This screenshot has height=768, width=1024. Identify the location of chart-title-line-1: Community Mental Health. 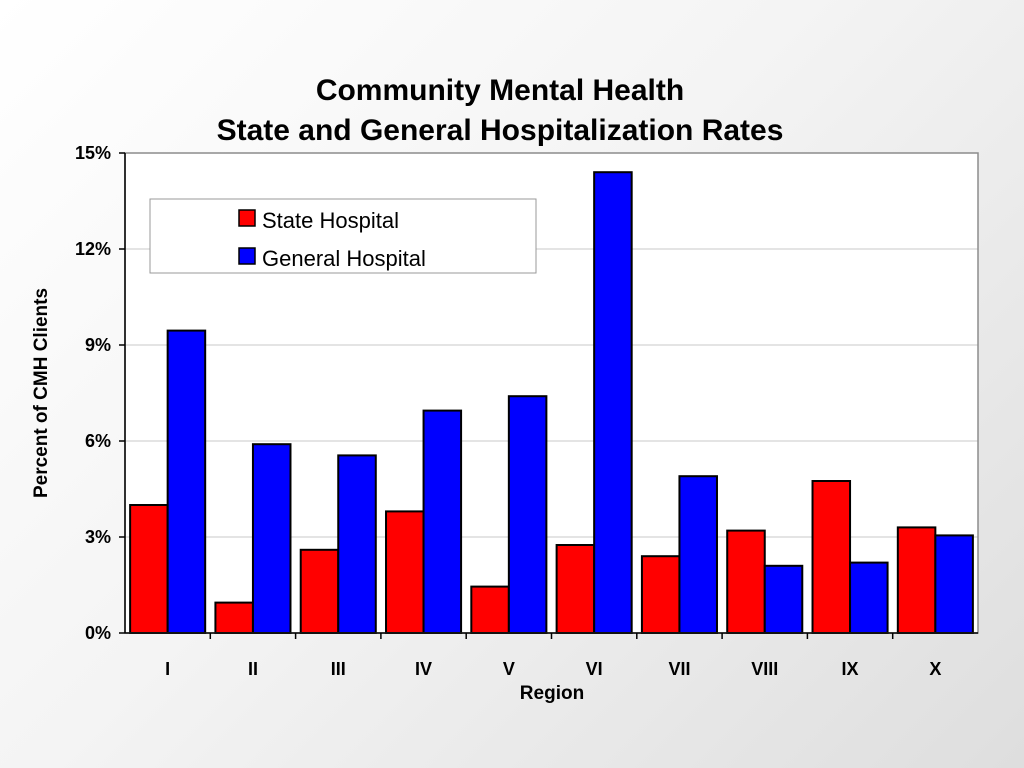
(500, 90).